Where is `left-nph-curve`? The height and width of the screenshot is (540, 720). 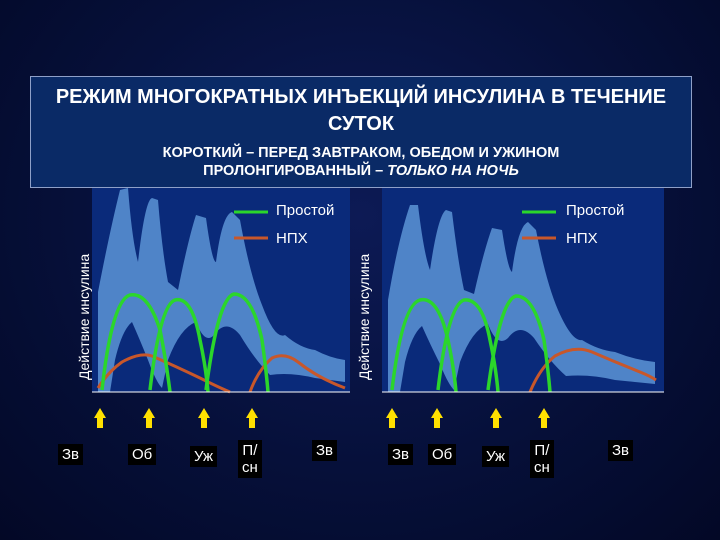 left-nph-curve is located at coordinates (163, 373).